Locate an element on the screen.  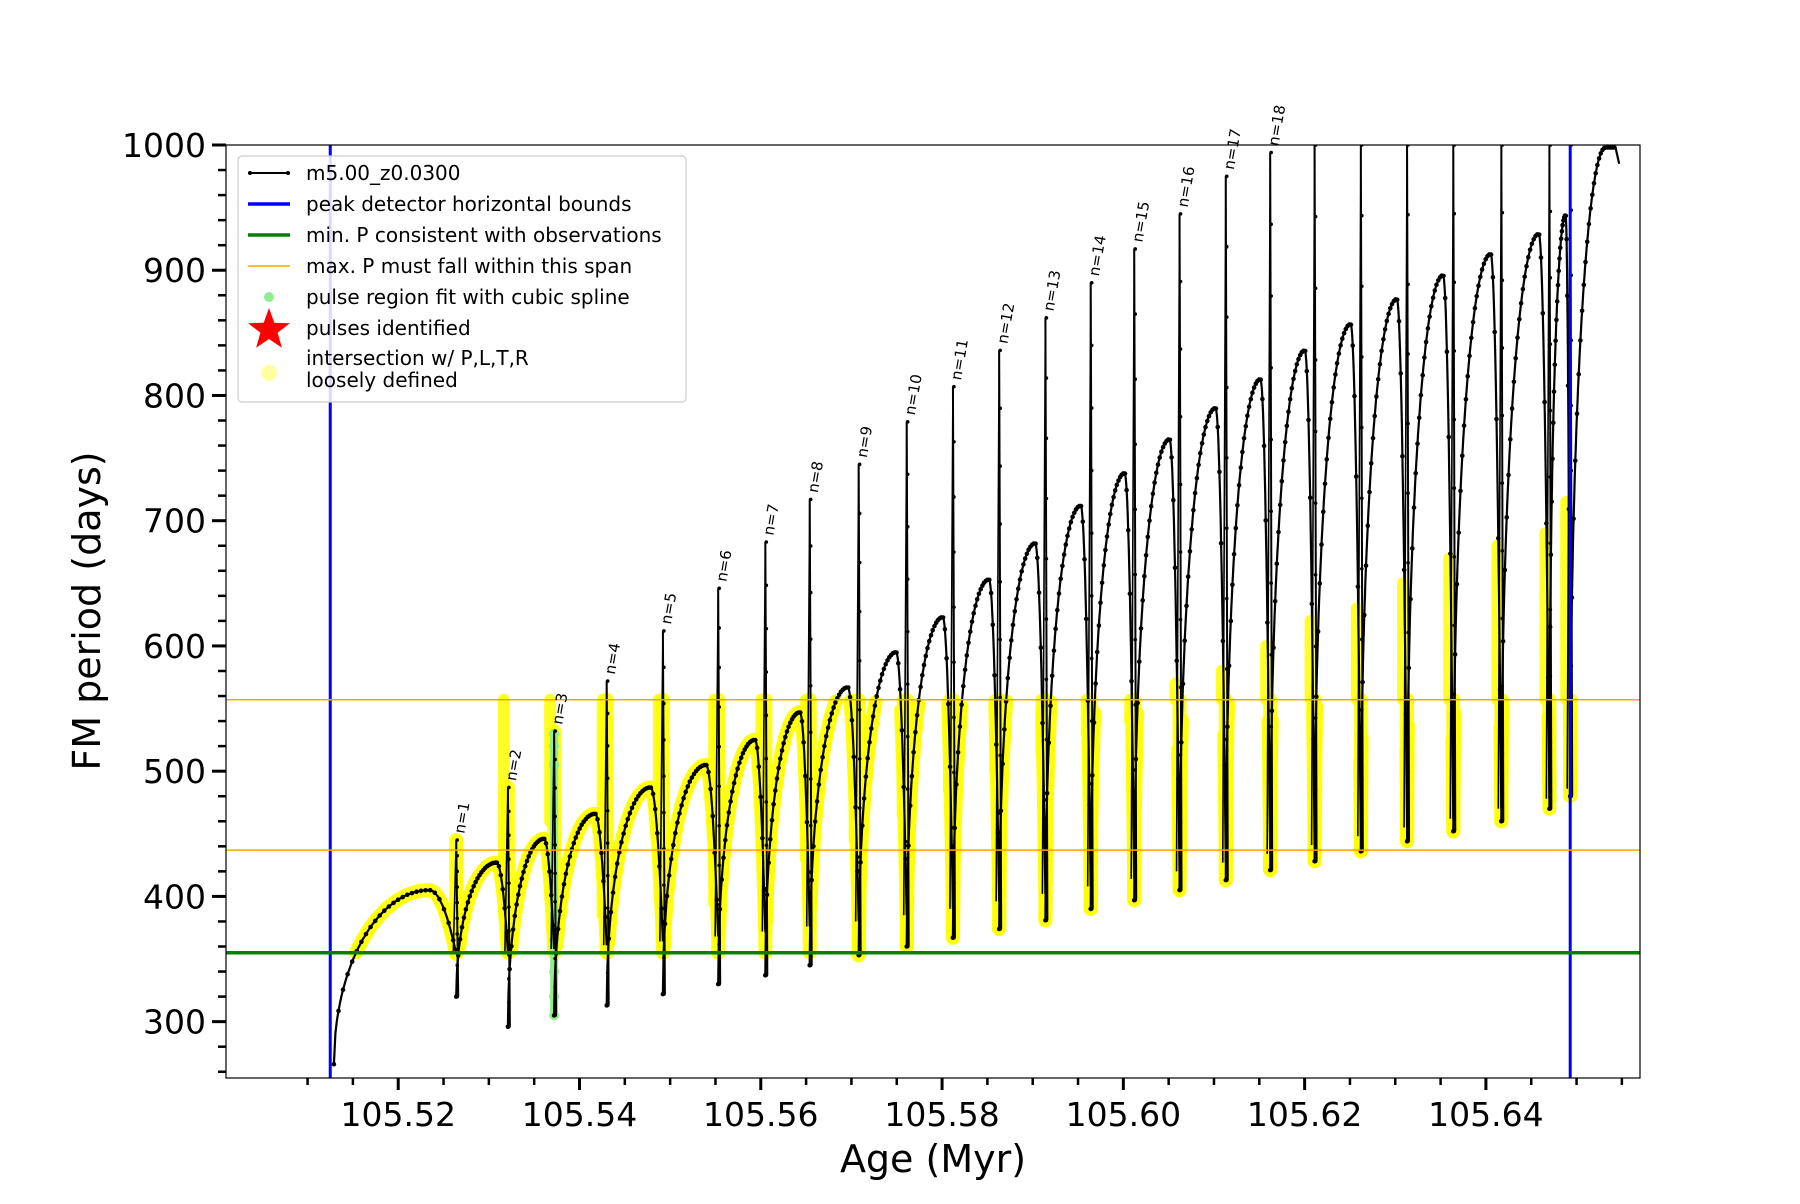
y-tick-label: 300 is located at coordinates (174, 1022).